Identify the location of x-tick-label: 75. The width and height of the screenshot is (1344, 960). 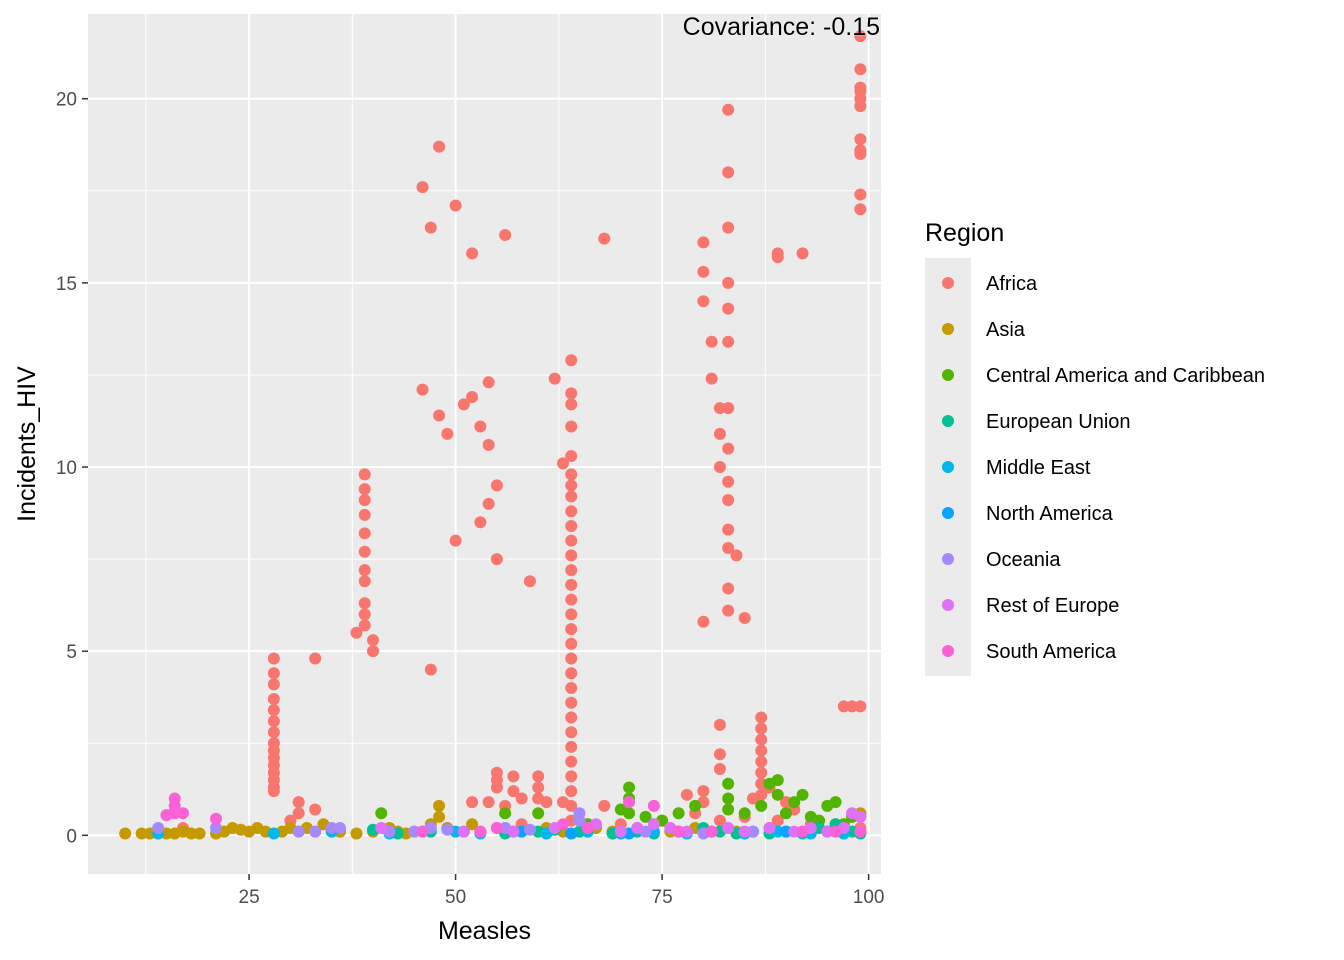
(662, 897).